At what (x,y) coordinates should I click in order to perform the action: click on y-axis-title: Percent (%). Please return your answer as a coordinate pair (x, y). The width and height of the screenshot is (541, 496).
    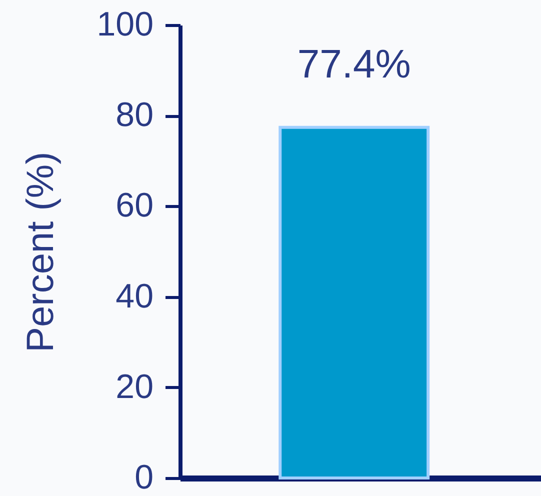
    Looking at the image, I should click on (41, 252).